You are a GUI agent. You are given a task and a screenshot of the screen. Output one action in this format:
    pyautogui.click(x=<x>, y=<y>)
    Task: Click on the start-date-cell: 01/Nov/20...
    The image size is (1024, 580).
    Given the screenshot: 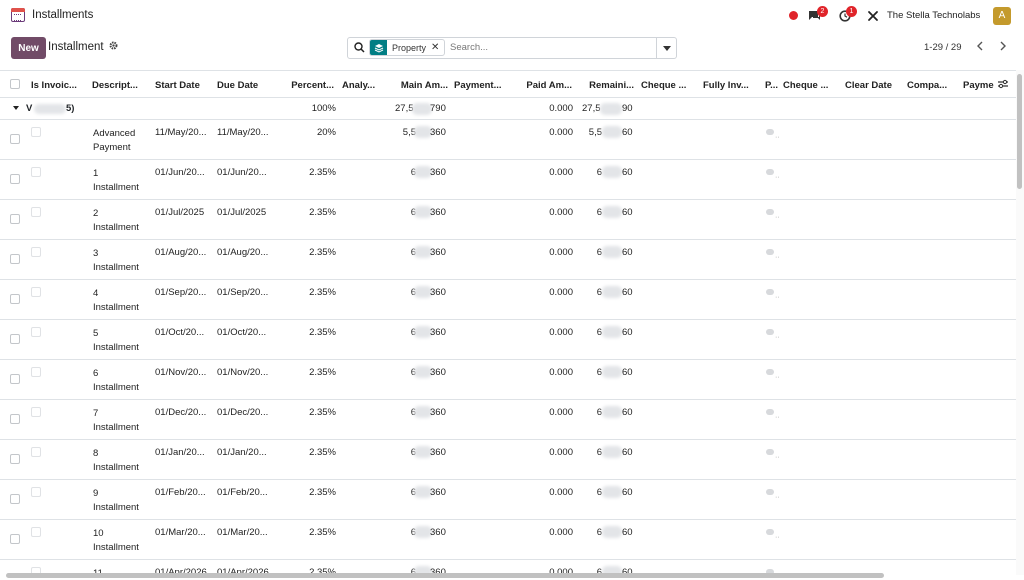 What is the action you would take?
    pyautogui.click(x=181, y=372)
    